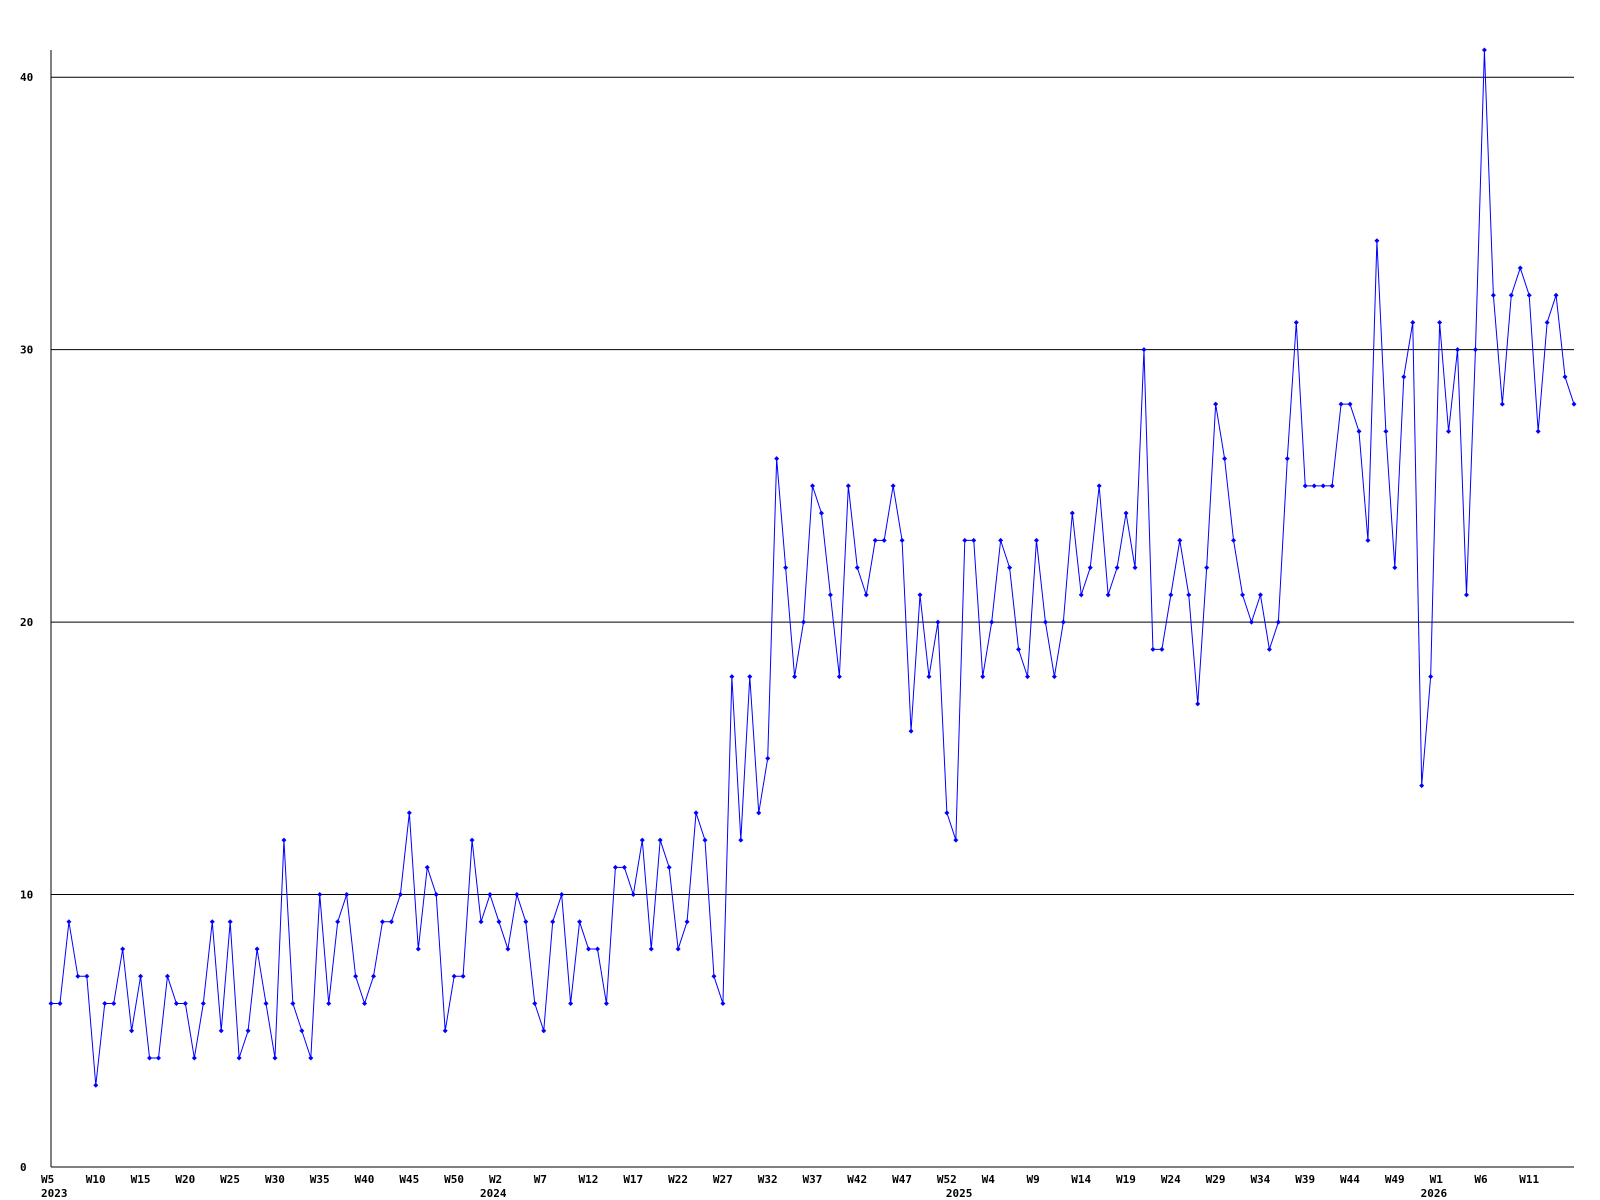  Describe the element at coordinates (54, 1193) in the screenshot. I see `x-year-label: 2023` at that location.